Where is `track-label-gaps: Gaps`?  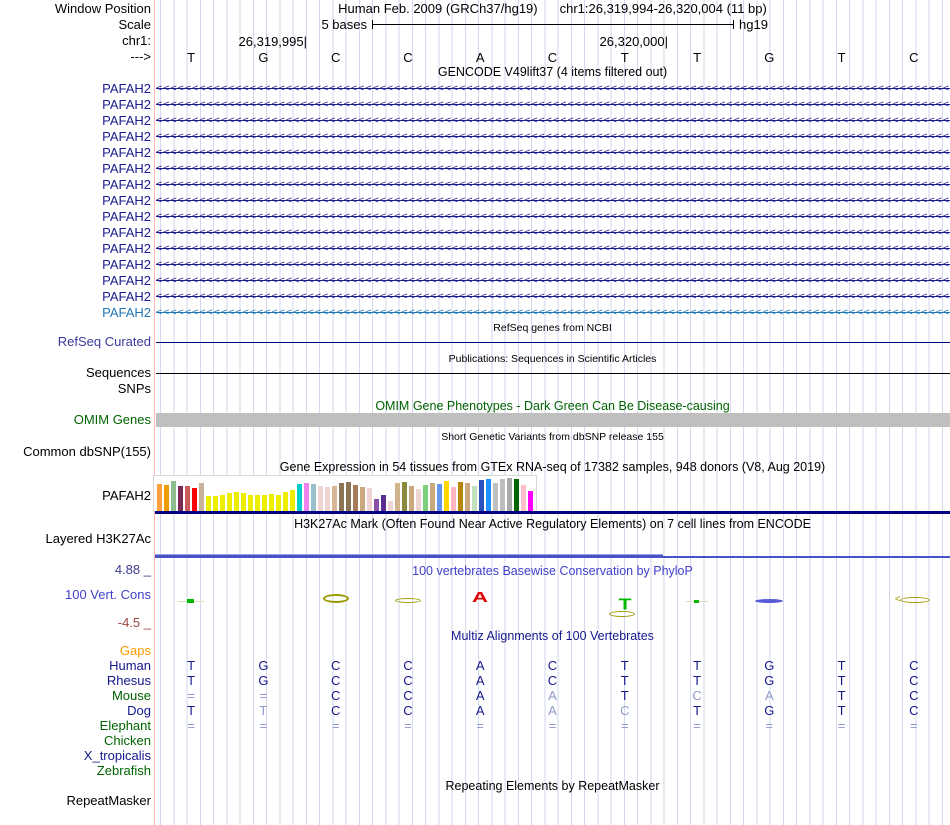
track-label-gaps: Gaps is located at coordinates (135, 650).